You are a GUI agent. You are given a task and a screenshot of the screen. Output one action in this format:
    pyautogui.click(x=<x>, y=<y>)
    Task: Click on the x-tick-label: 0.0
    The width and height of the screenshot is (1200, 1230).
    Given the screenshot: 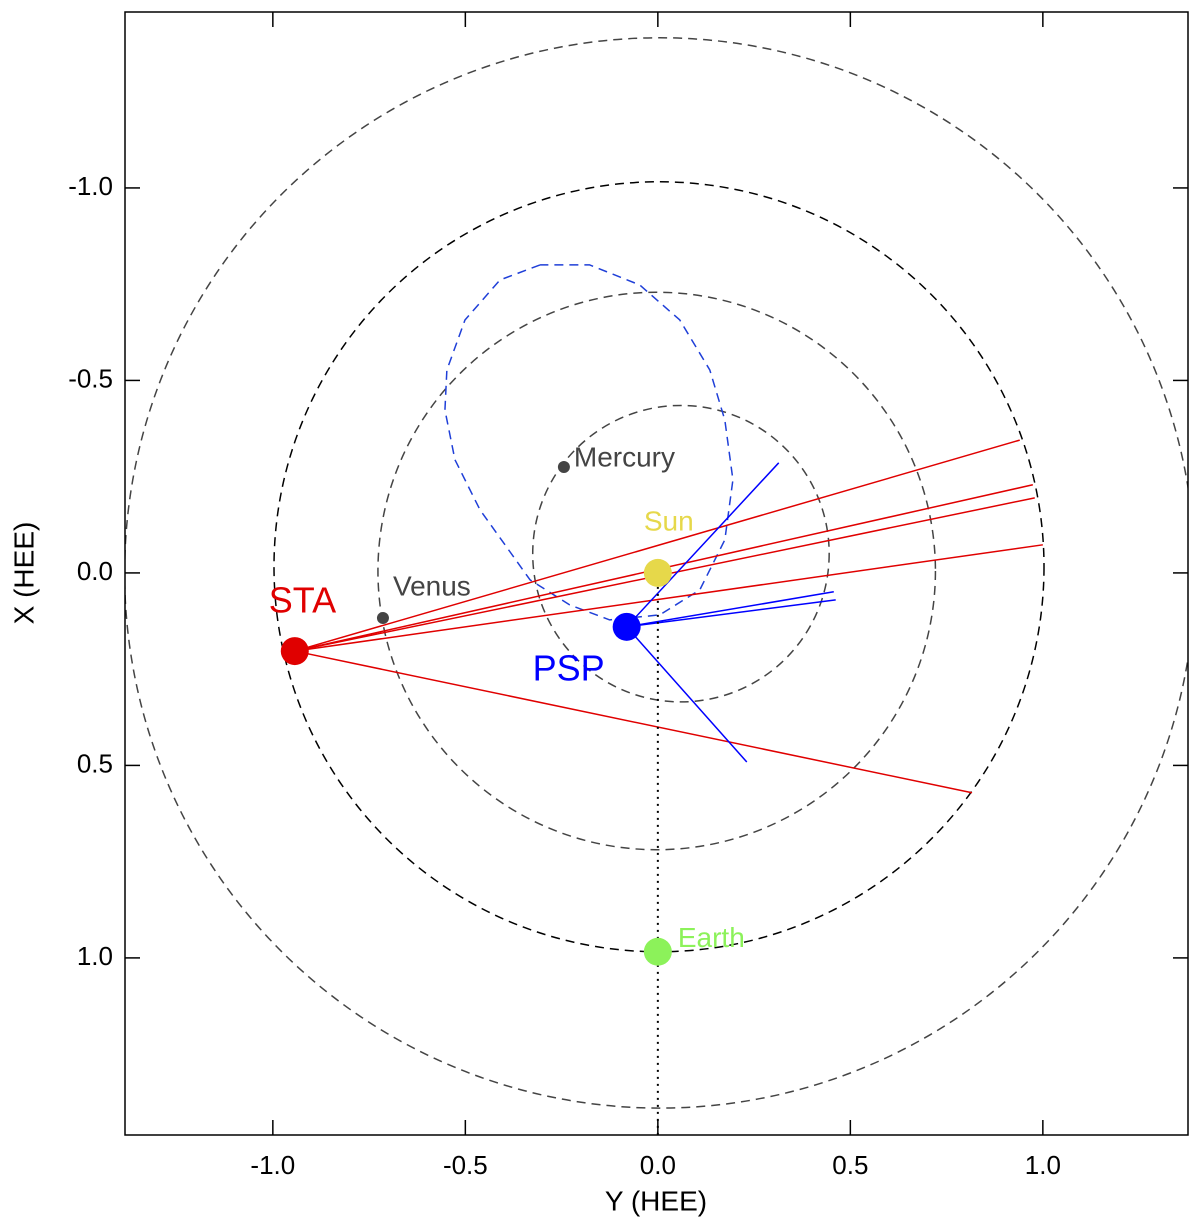 What is the action you would take?
    pyautogui.click(x=658, y=1165)
    